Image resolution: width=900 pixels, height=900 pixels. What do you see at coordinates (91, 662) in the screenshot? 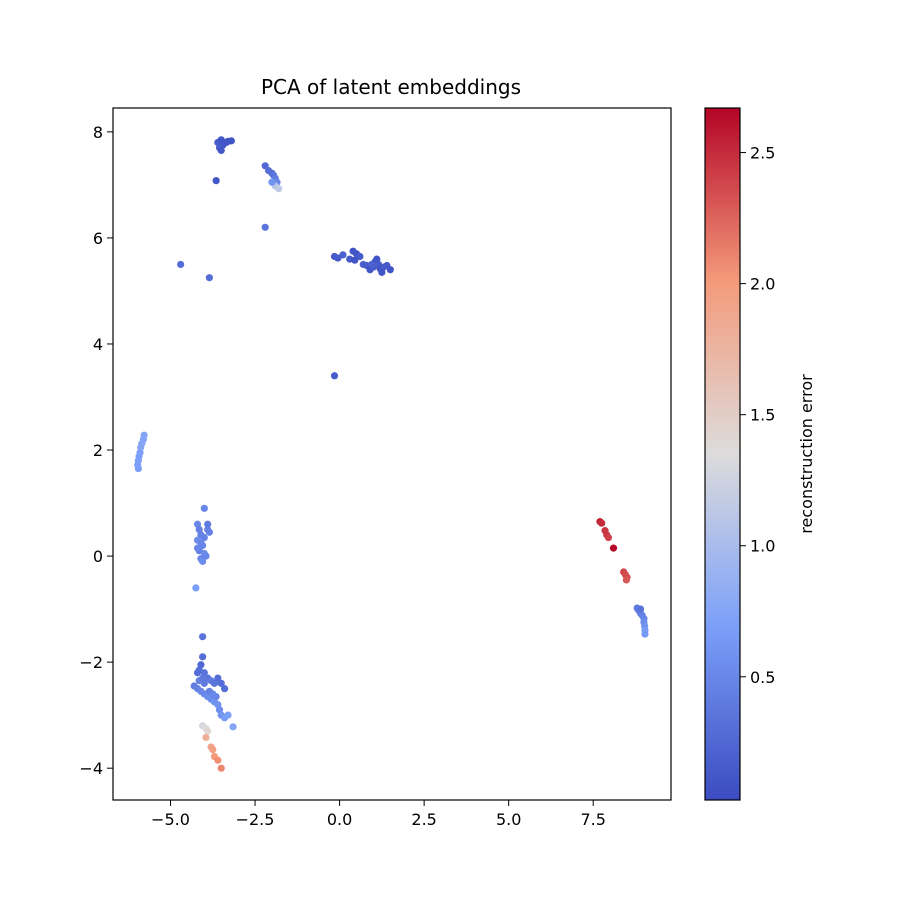
I see `y-tick-label: −2` at bounding box center [91, 662].